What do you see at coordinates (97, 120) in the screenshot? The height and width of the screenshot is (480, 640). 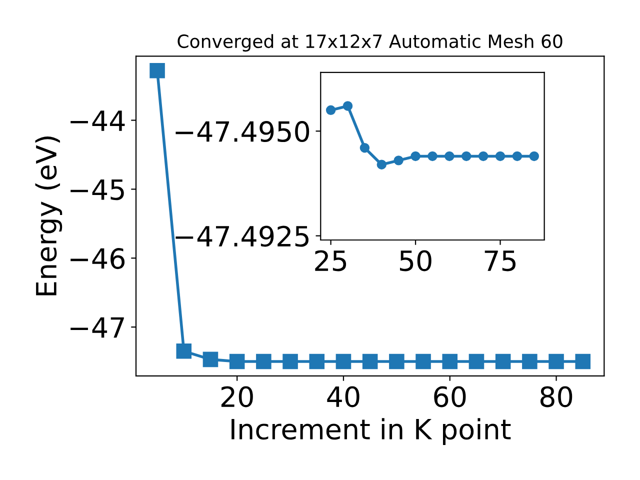 I see `y-tick-label: −44` at bounding box center [97, 120].